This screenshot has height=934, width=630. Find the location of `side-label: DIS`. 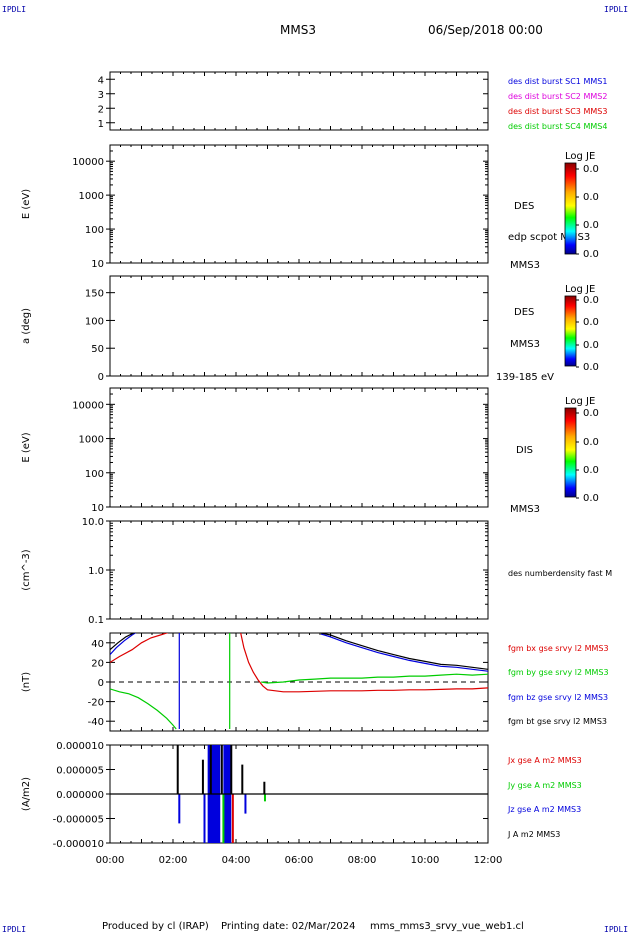

side-label: DIS is located at coordinates (524, 450).